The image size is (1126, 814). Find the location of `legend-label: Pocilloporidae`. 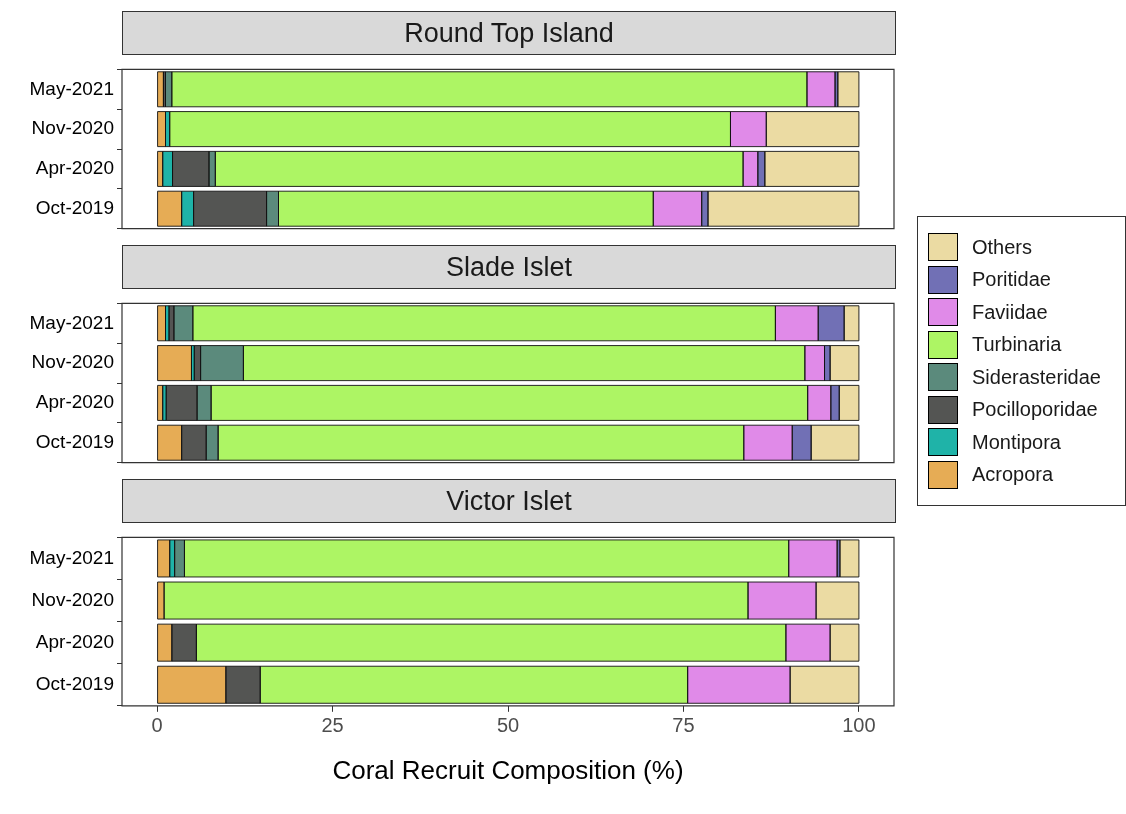

legend-label: Pocilloporidae is located at coordinates (1035, 410).